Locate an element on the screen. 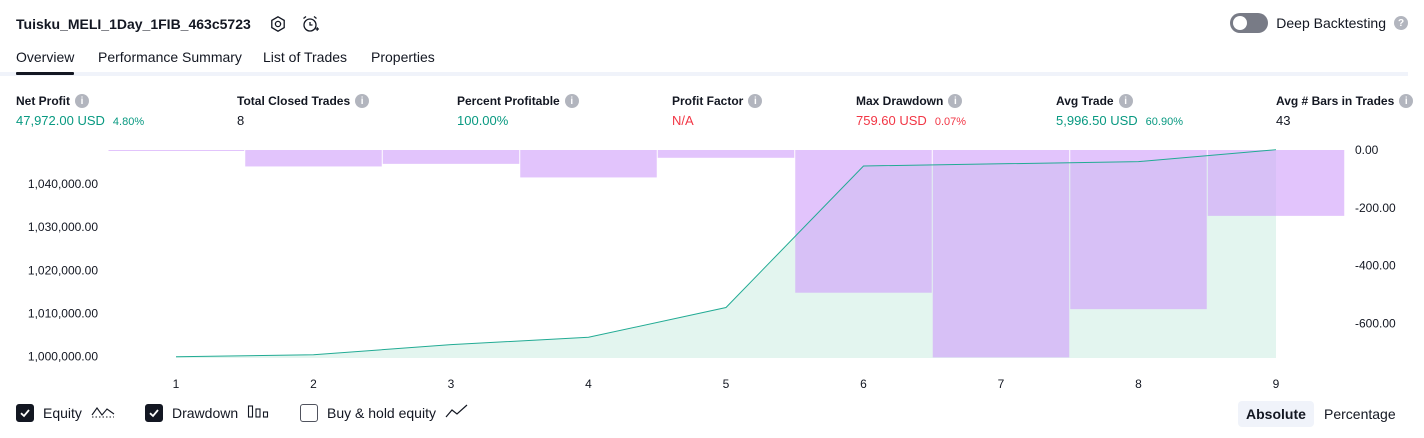  metric-percent-profitable: Percent Profitable i 100.00% is located at coordinates (518, 111).